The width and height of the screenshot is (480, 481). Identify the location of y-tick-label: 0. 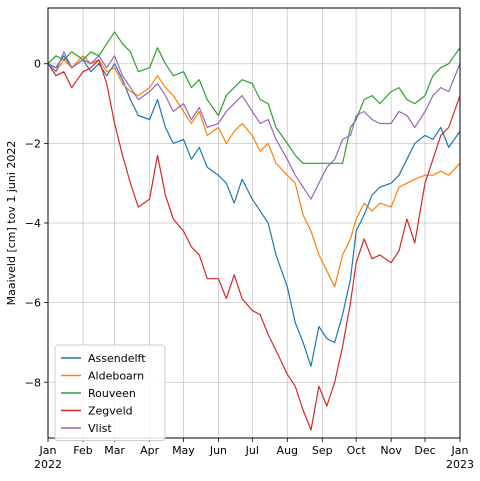
(37, 64).